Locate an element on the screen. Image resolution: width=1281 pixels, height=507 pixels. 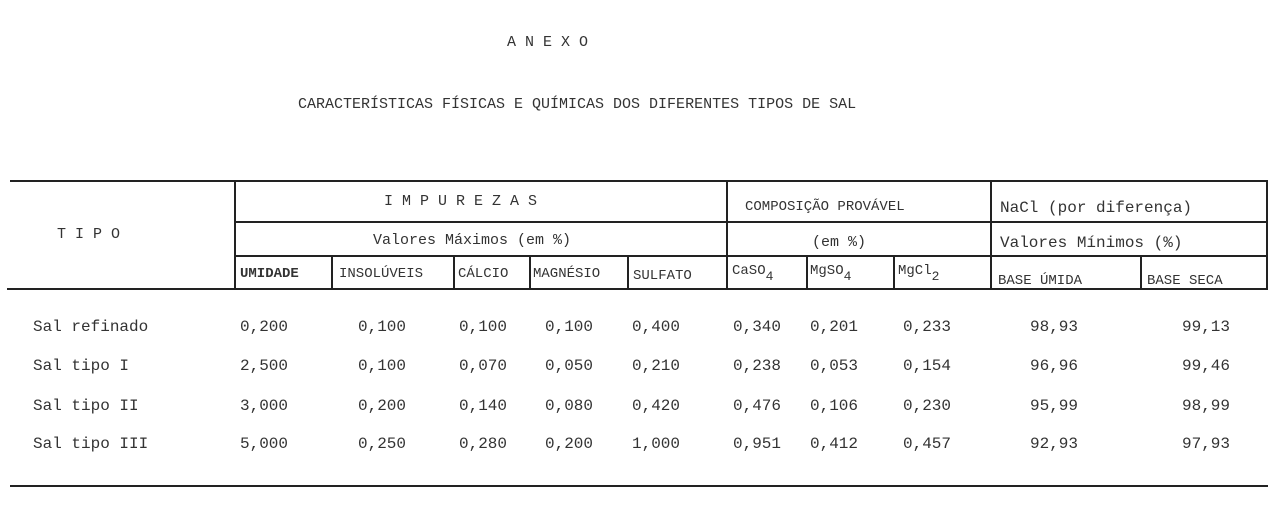
impurezas-header: I M P U R E Z A S is located at coordinates (461, 201).